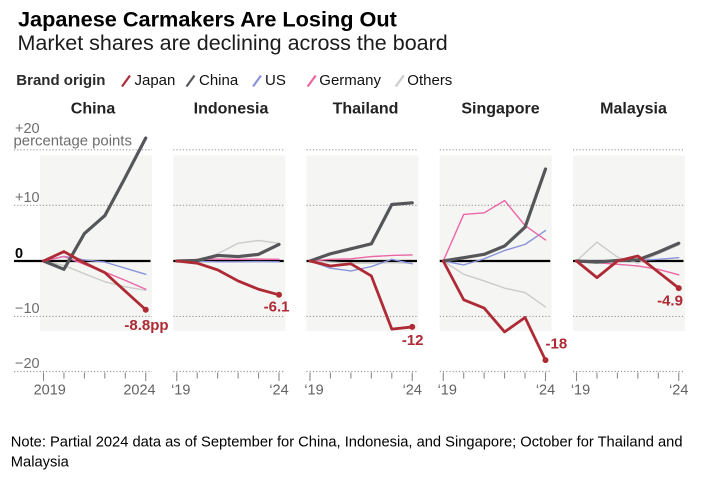 Image resolution: width=705 pixels, height=481 pixels. I want to click on svg-text: US, so click(275, 80).